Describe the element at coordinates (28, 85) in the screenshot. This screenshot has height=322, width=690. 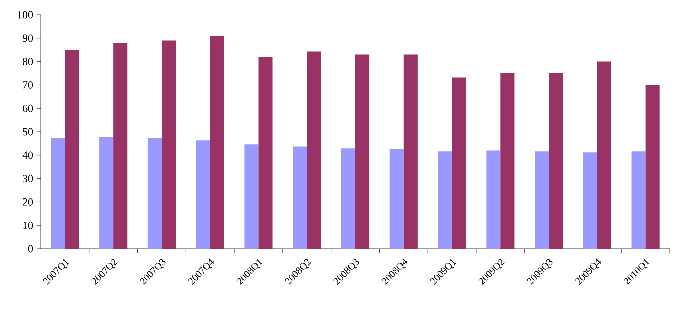
I see `y-tick-label: 70` at that location.